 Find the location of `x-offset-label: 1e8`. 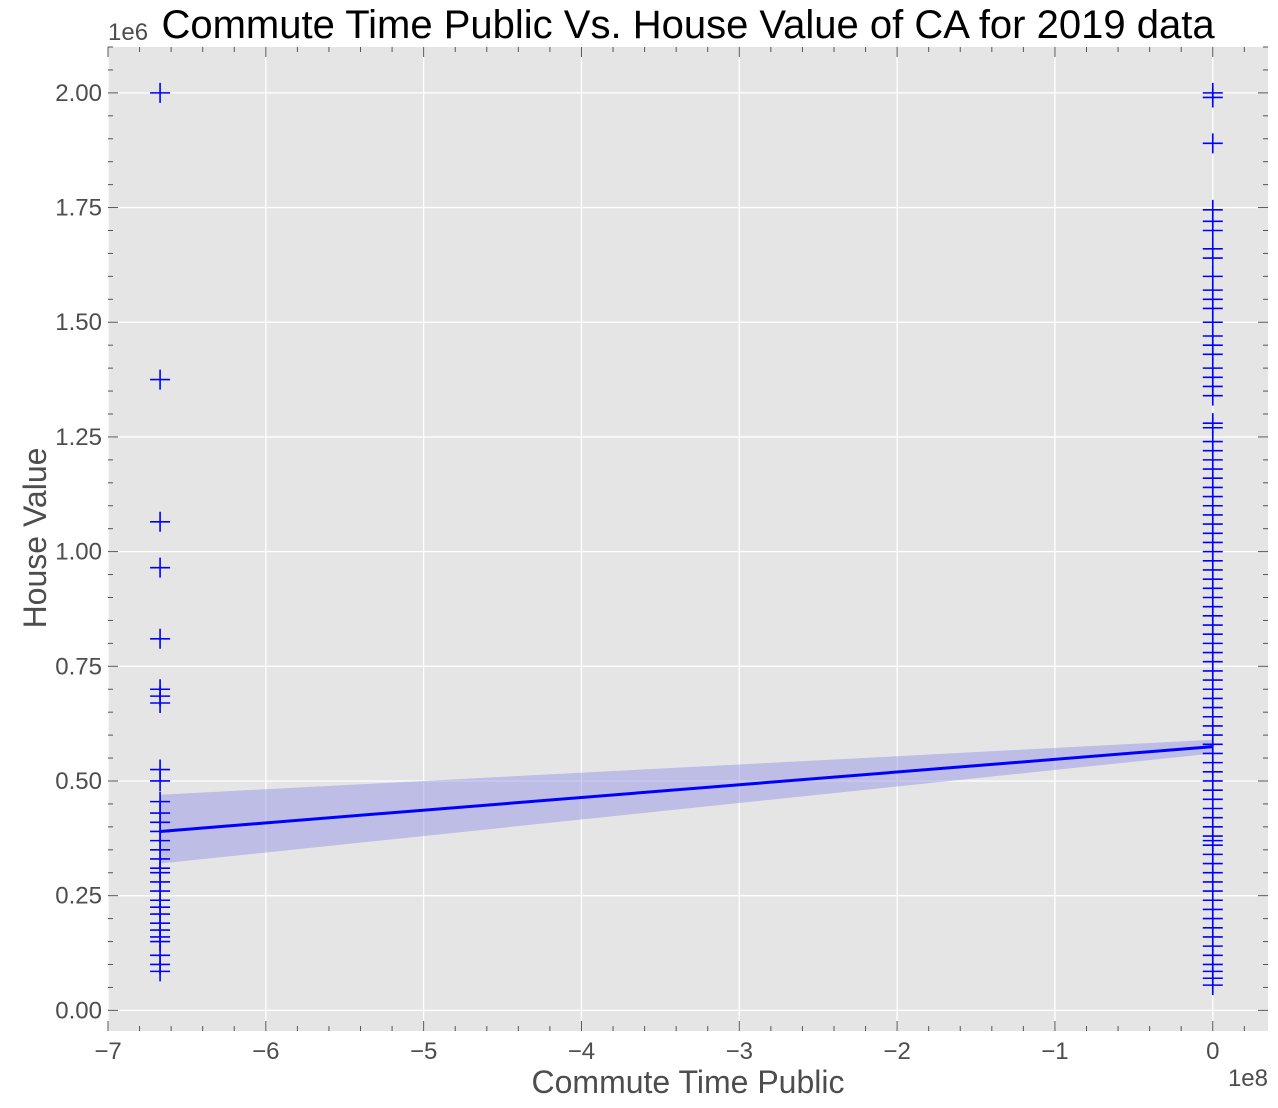

x-offset-label: 1e8 is located at coordinates (1248, 1078).